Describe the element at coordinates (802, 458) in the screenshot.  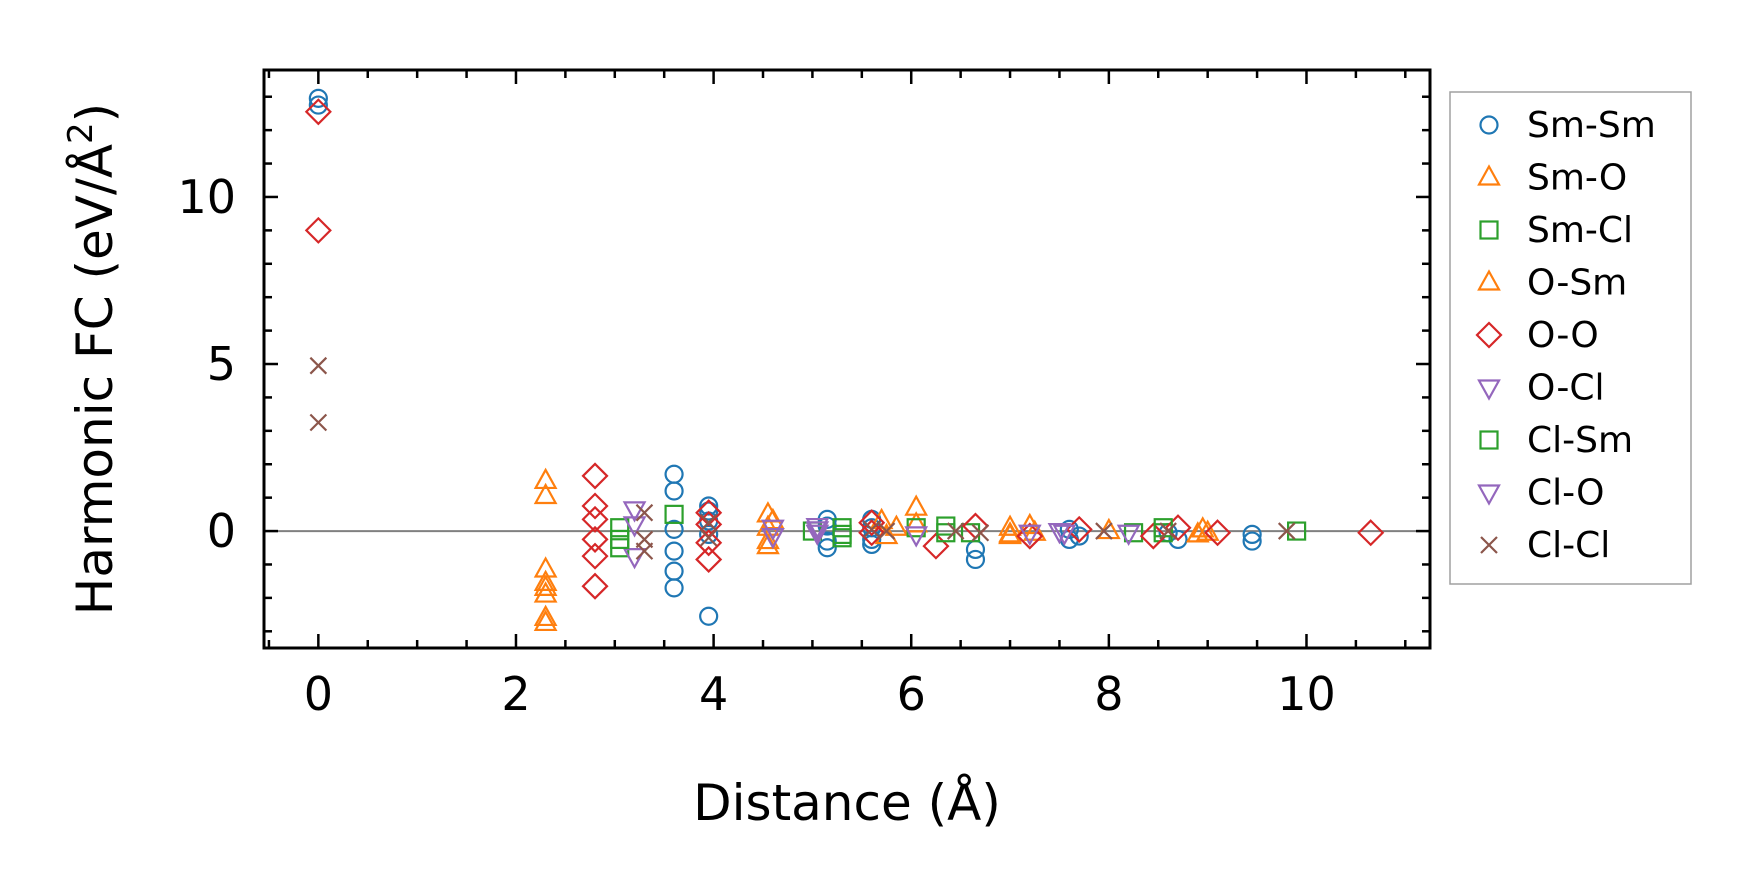
I see `series-cl-cl` at that location.